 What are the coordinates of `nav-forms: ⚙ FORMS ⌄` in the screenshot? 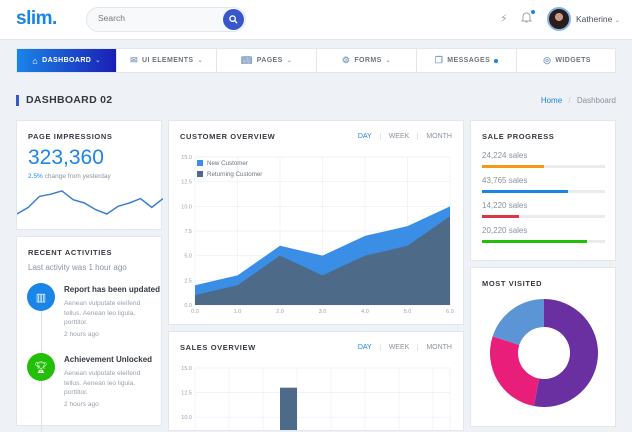 It's located at (367, 60).